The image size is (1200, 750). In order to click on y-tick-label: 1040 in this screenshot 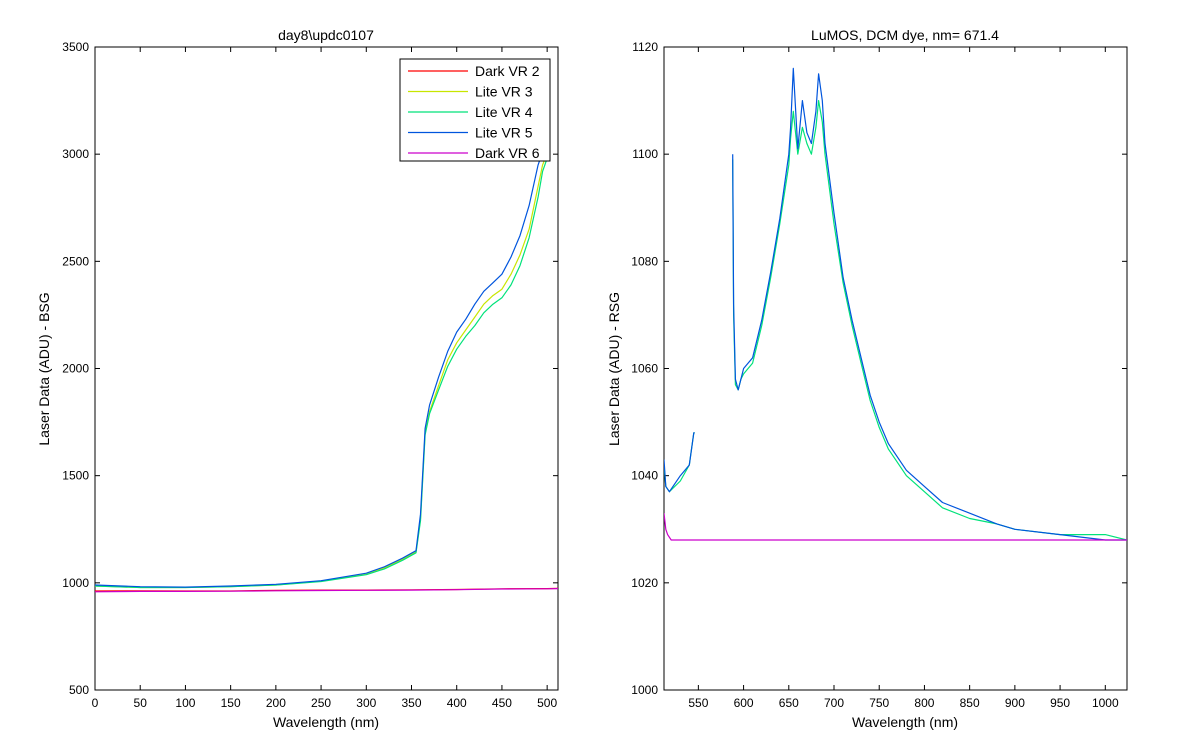, I will do `click(644, 476)`.